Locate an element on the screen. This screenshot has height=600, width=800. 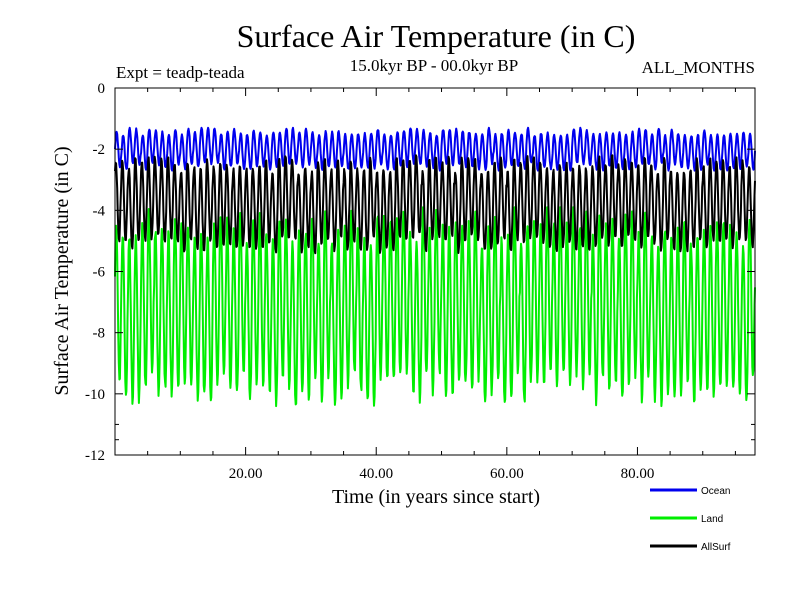
x-tick-label: 60.00 is located at coordinates (507, 474).